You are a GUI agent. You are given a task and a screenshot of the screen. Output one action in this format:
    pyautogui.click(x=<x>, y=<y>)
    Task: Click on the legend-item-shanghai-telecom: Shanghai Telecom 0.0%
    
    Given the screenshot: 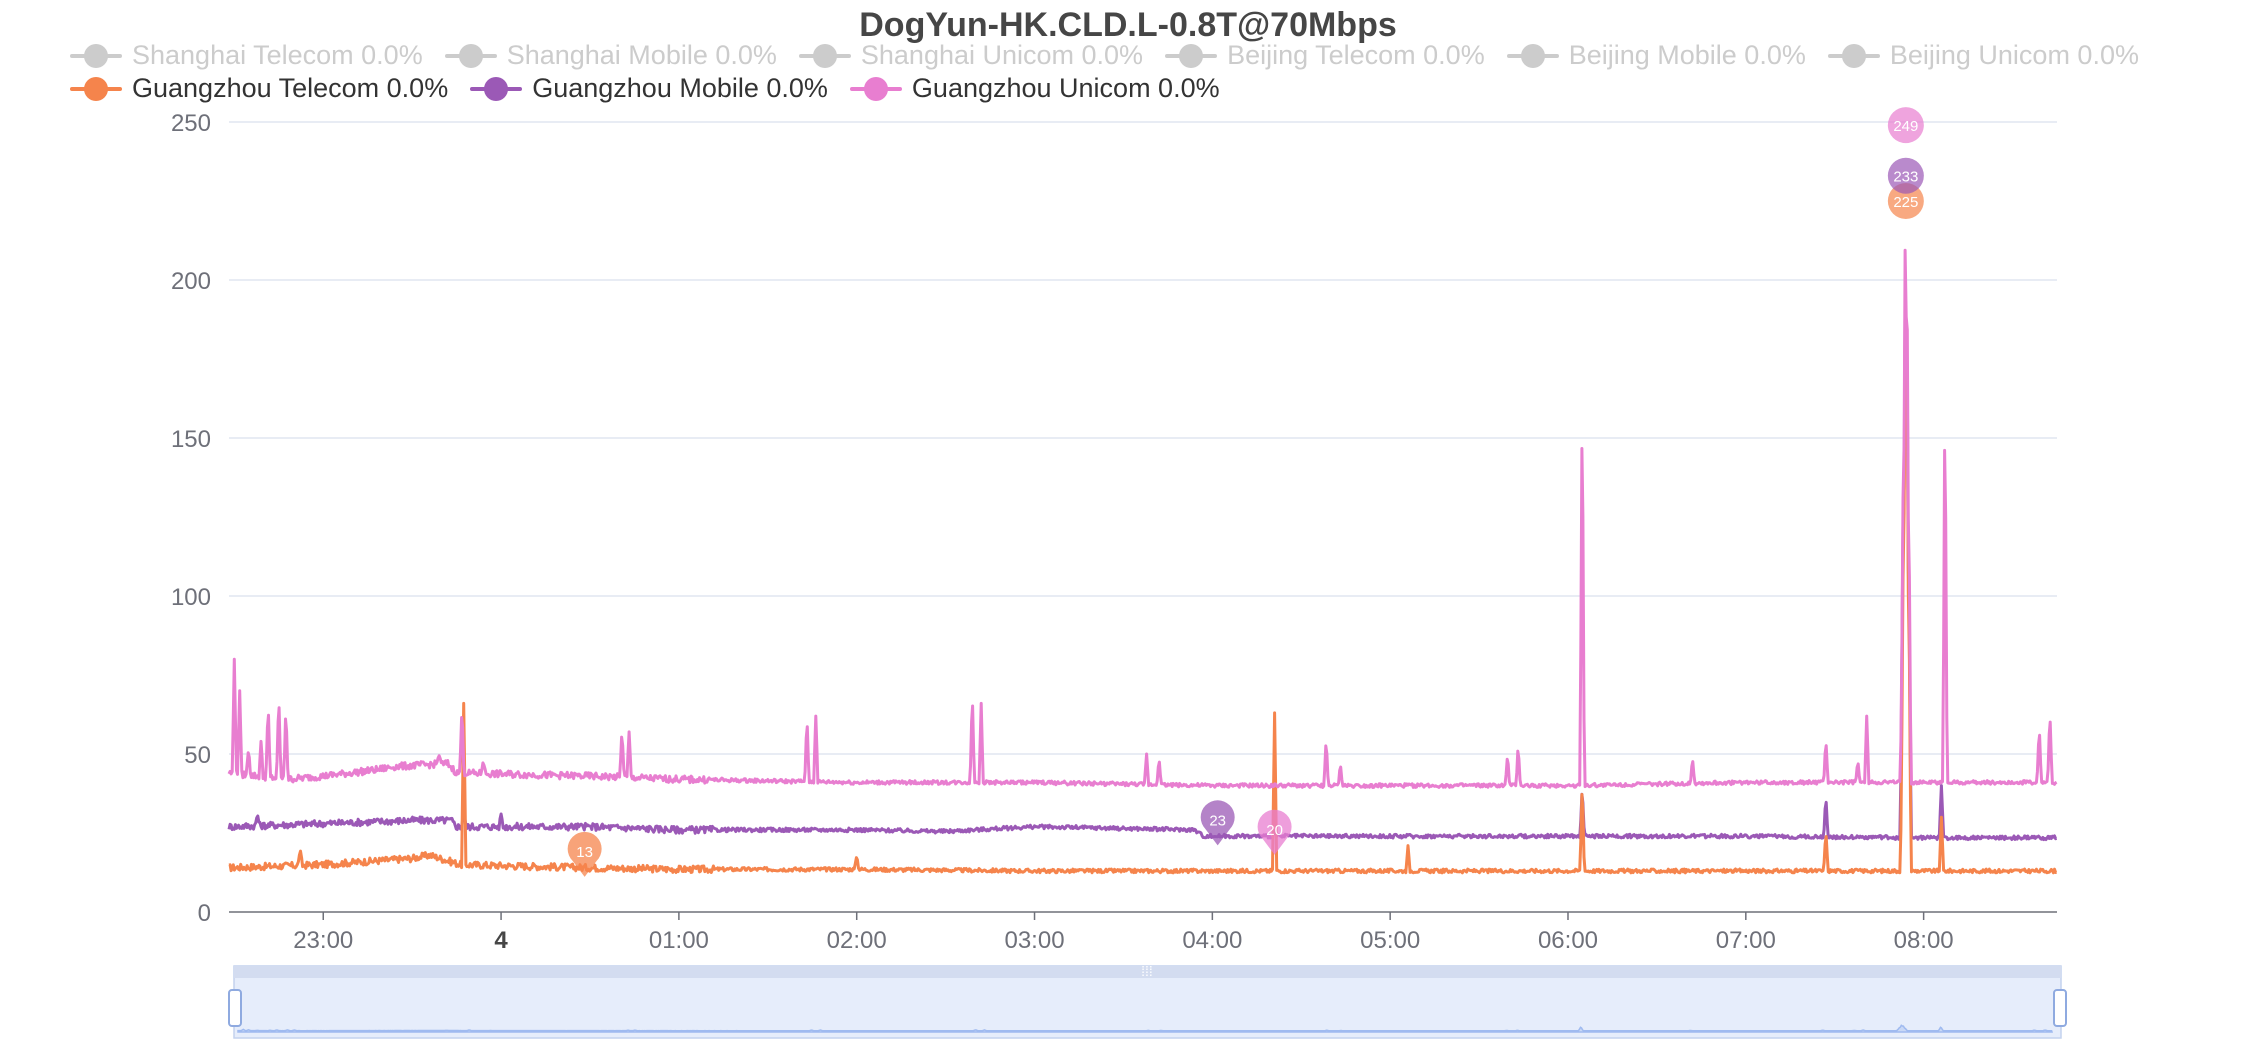 What is the action you would take?
    pyautogui.click(x=246, y=55)
    